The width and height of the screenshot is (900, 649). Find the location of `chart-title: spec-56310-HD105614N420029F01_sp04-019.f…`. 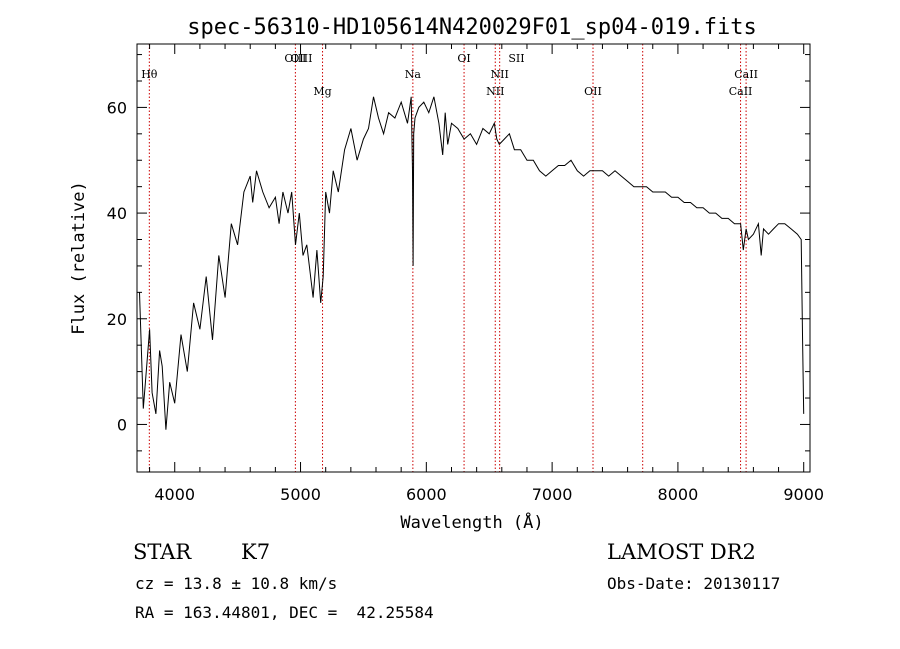

chart-title: spec-56310-HD105614N420029F01_sp04-019.f… is located at coordinates (472, 27).